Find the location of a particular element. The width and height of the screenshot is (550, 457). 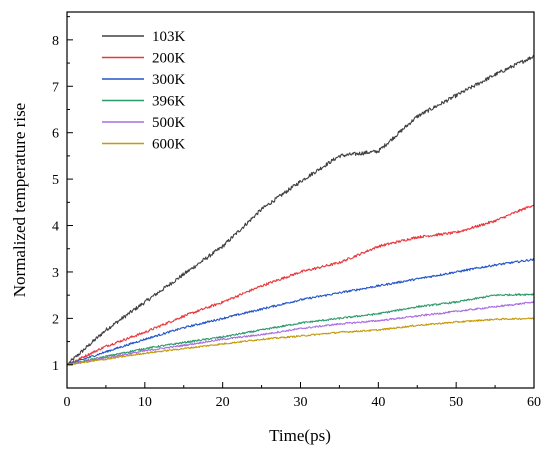

legend: 103K 200K 300K 396K 500K 600K is located at coordinates (144, 91).